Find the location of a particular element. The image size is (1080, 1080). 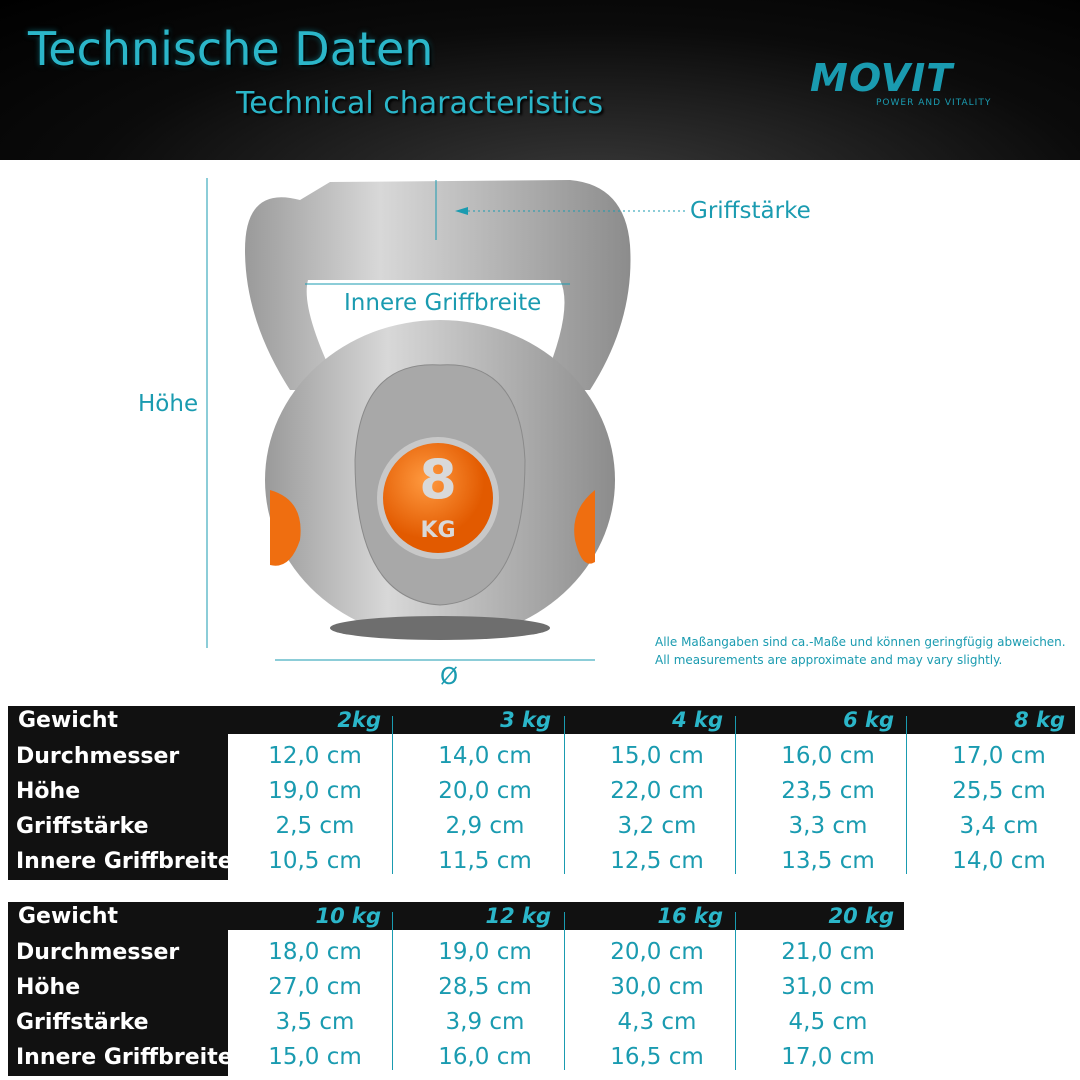

base is located at coordinates (440, 628).